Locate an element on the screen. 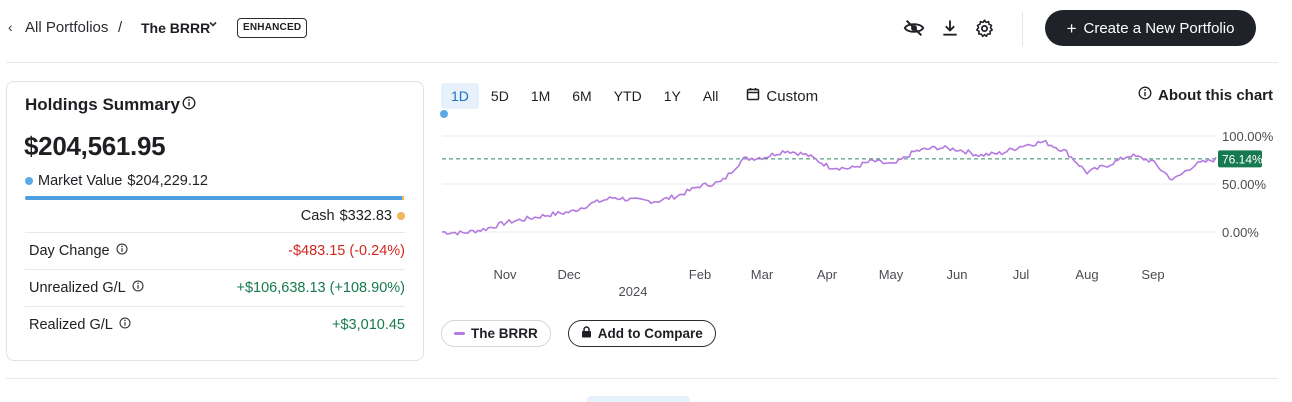 This screenshot has height=402, width=1292. x-tick-label: Apr is located at coordinates (827, 274).